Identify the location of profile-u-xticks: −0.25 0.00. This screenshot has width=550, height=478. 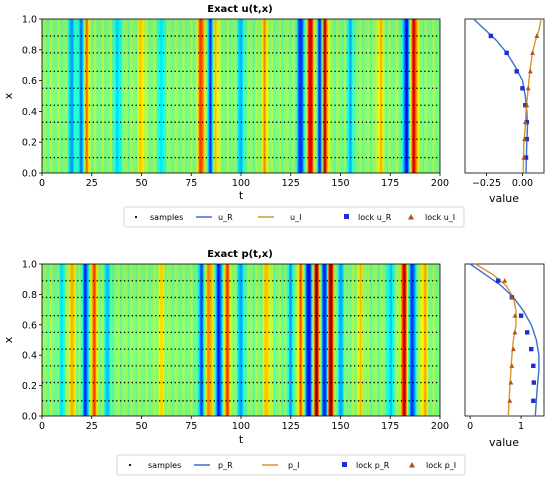
(502, 181).